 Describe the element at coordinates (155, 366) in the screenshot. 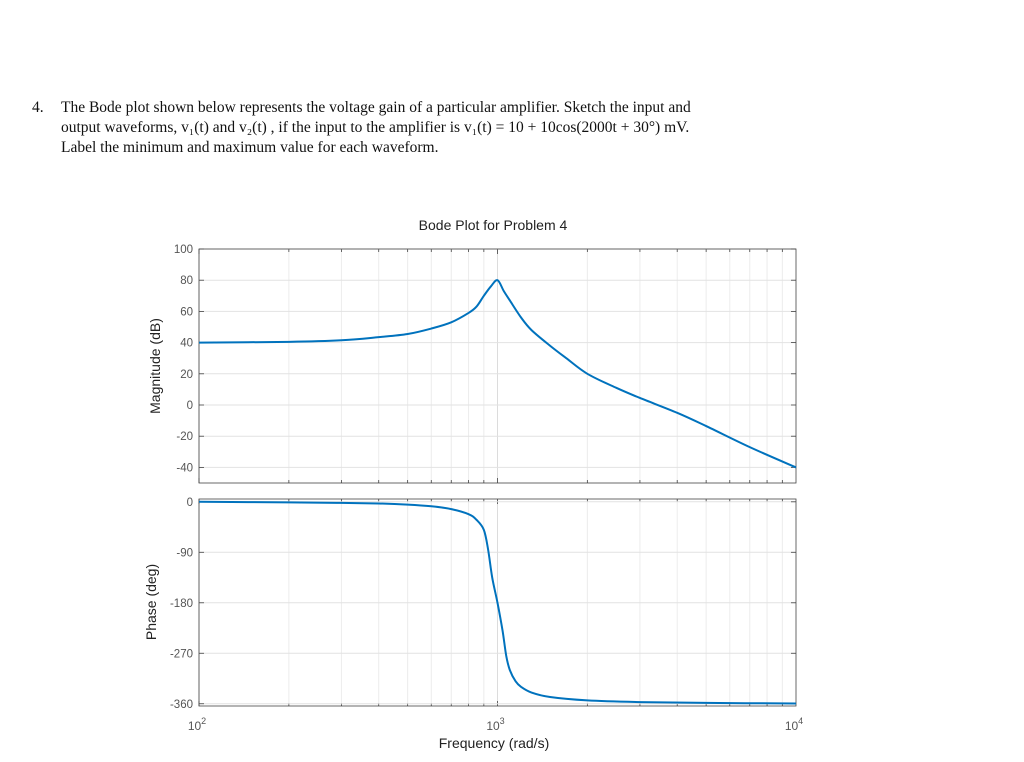

I see `magnitude-axis-label: Magnitude (dB)` at that location.